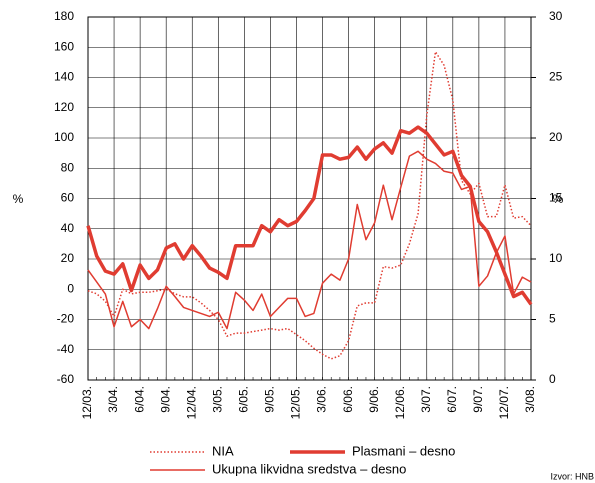 Image resolution: width=595 pixels, height=483 pixels. I want to click on x-tick-label: 12/05., so click(296, 402).